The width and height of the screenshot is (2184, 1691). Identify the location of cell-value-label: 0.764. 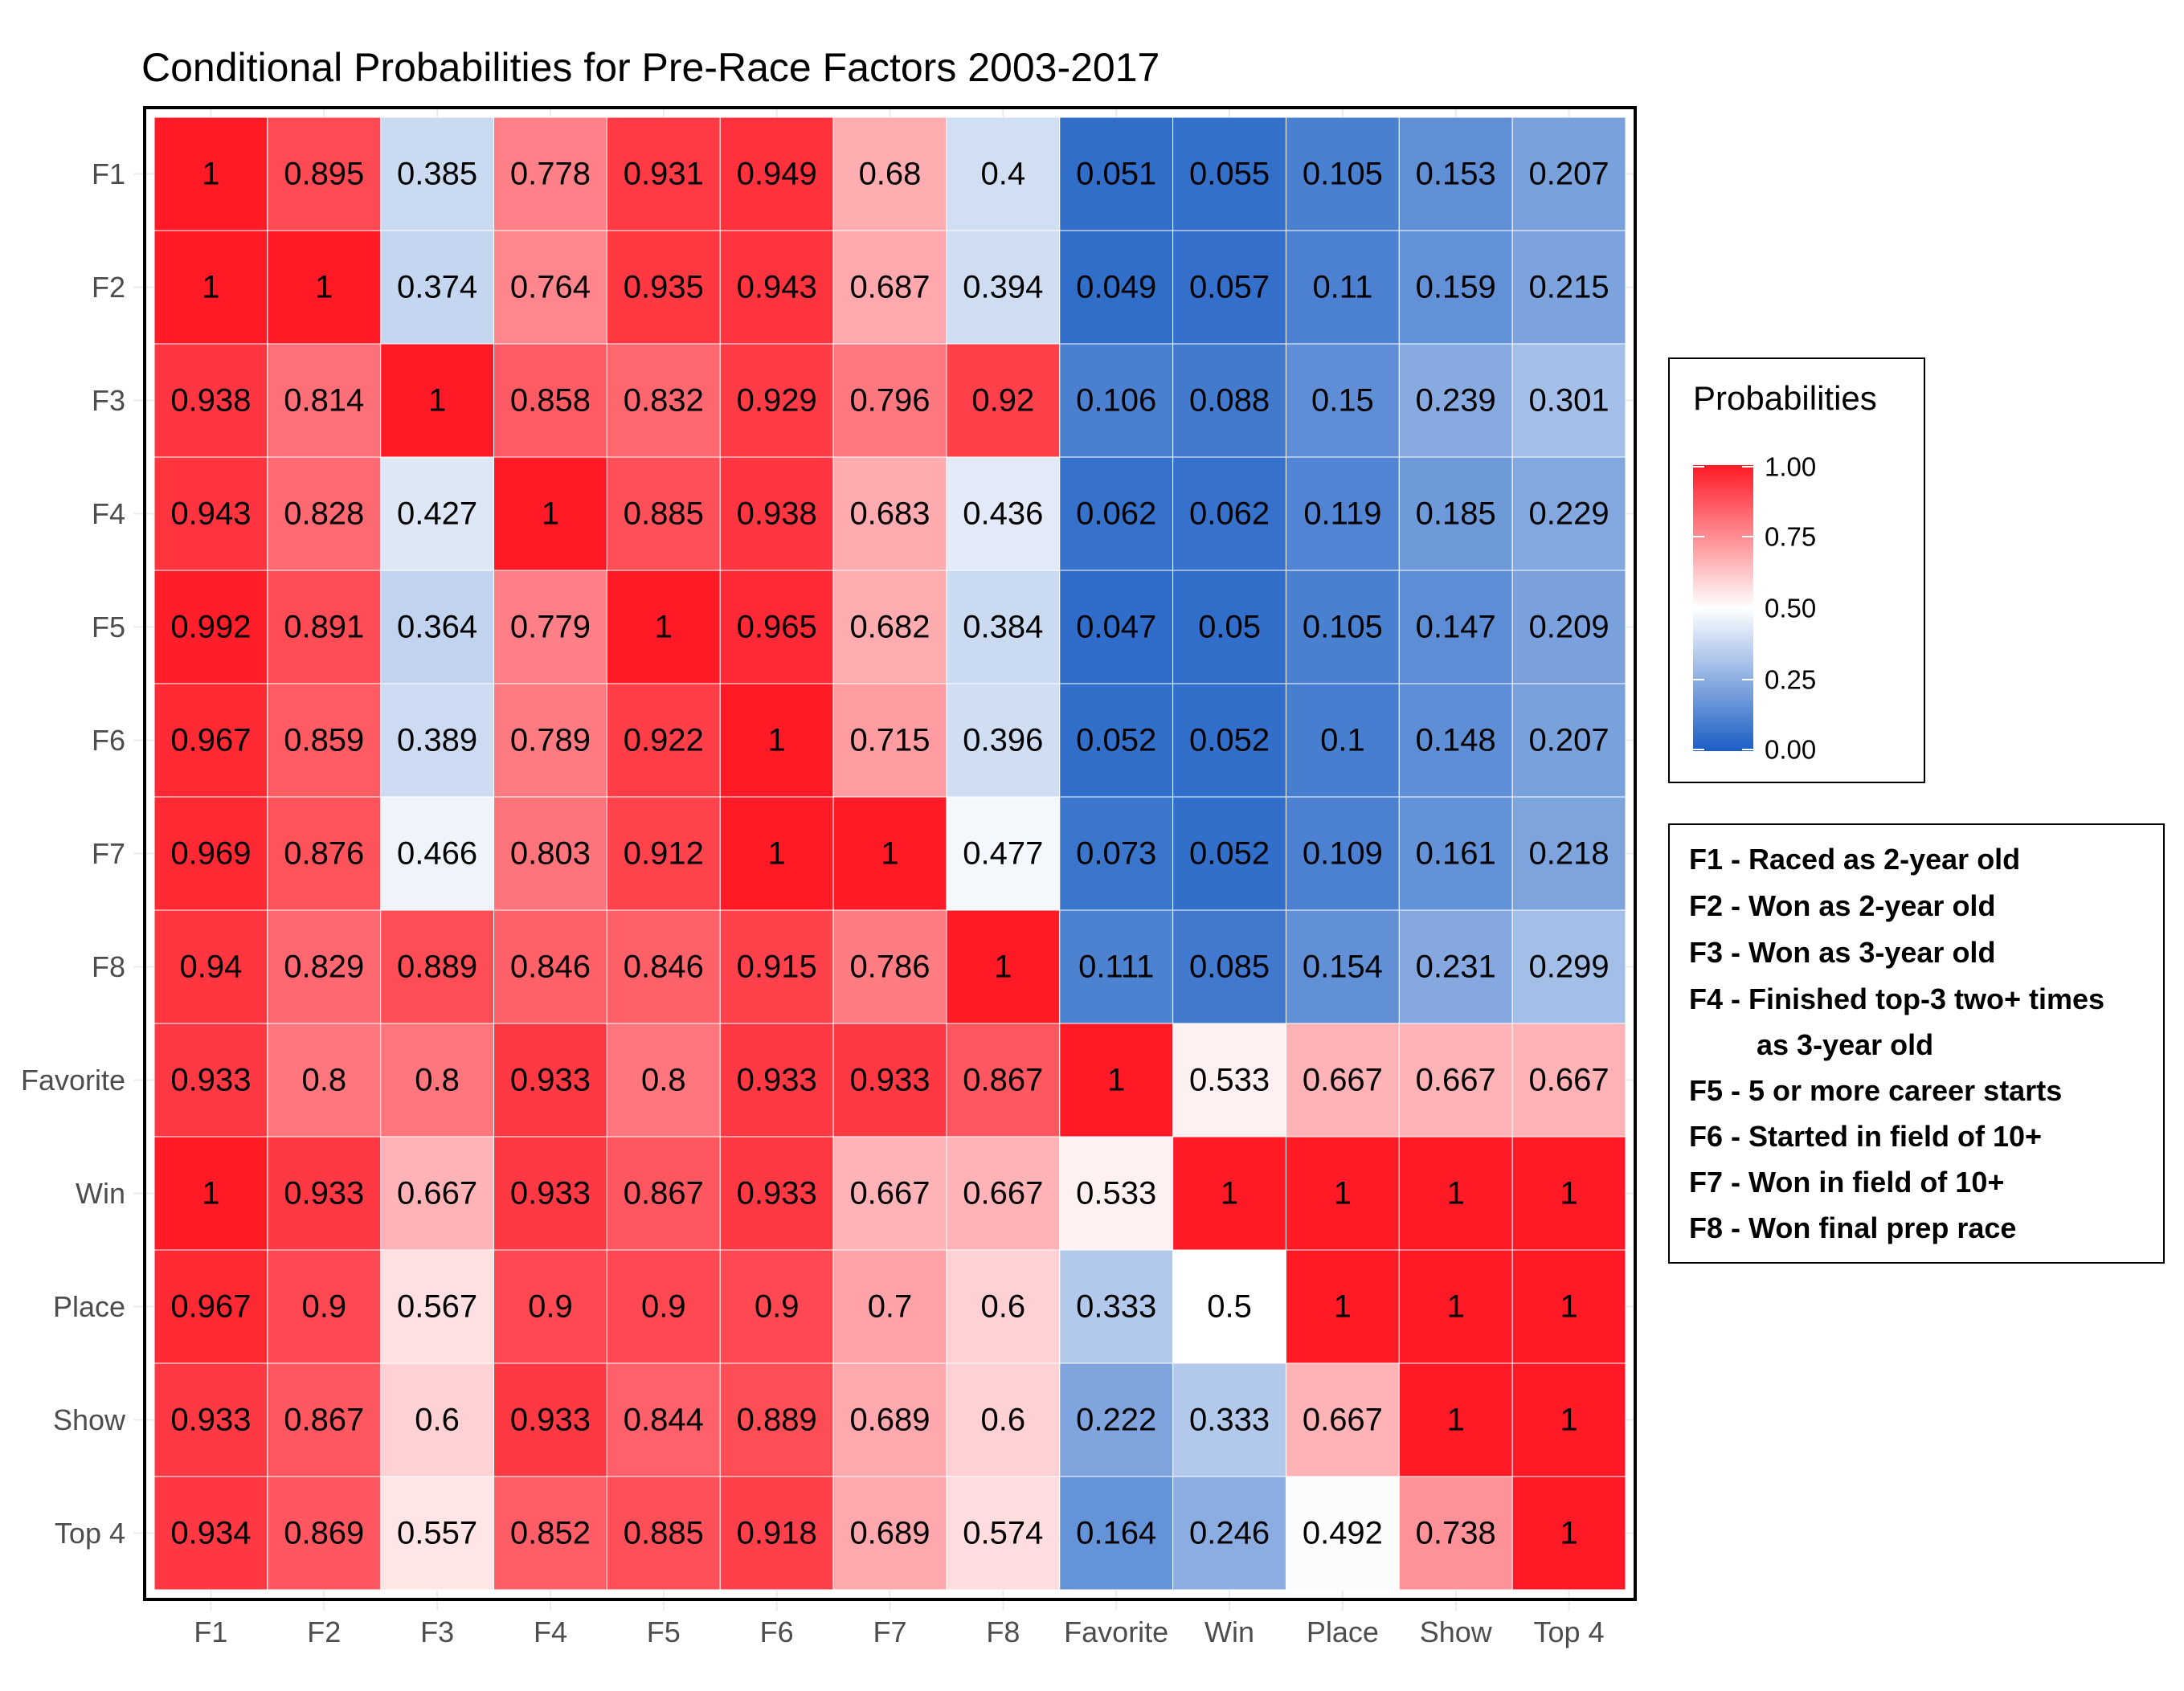
(550, 287).